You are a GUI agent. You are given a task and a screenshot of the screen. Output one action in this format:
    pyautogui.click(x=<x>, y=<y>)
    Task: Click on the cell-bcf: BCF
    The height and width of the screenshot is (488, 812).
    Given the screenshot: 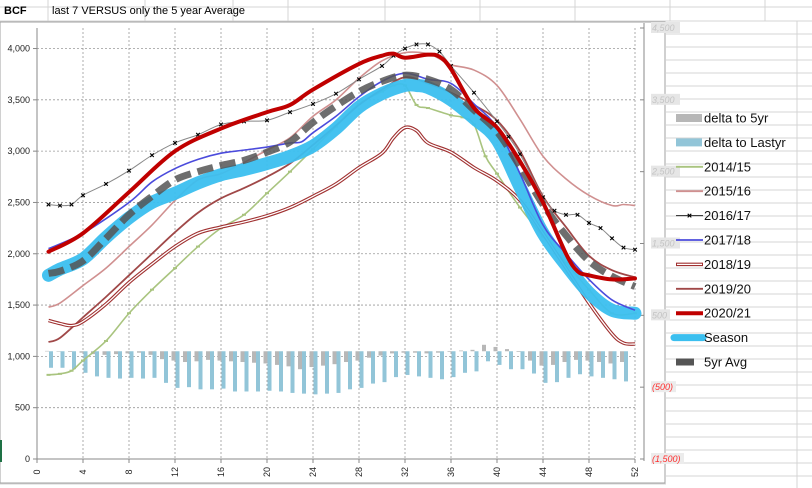 What is the action you would take?
    pyautogui.click(x=15, y=11)
    